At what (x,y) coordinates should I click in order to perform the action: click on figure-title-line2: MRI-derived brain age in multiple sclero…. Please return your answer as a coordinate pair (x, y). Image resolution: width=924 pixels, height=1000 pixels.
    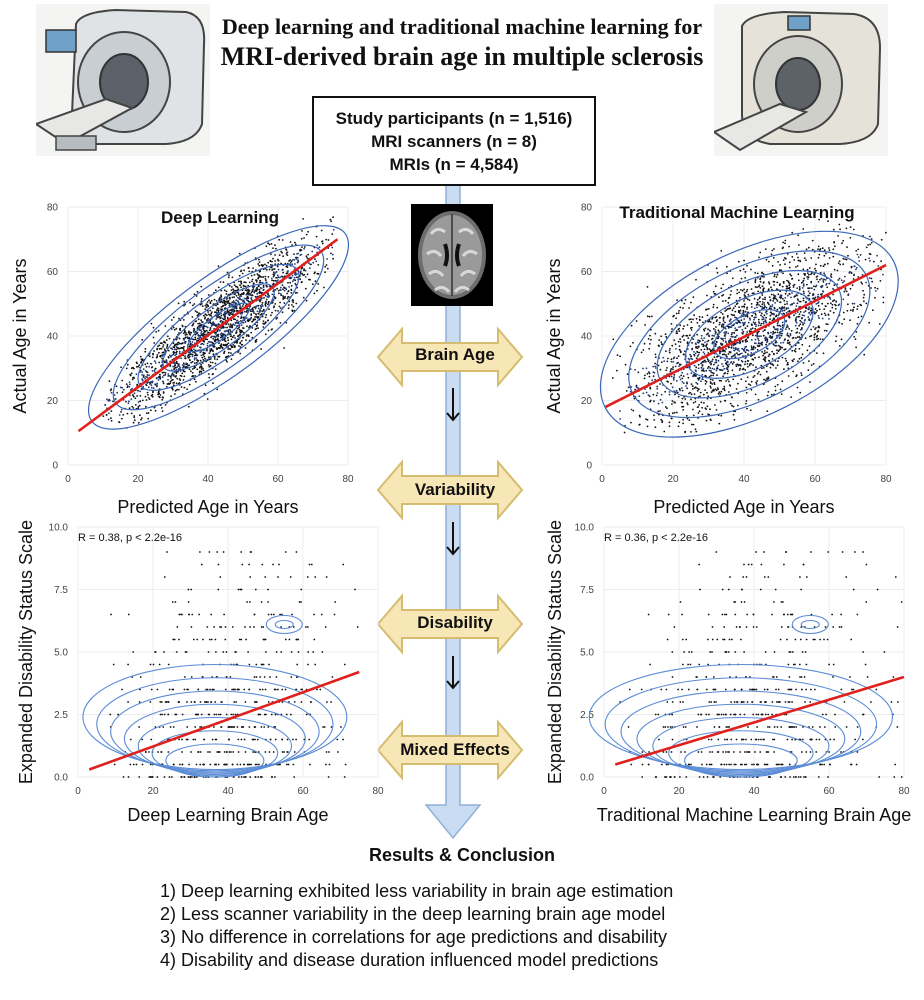
    Looking at the image, I should click on (462, 56).